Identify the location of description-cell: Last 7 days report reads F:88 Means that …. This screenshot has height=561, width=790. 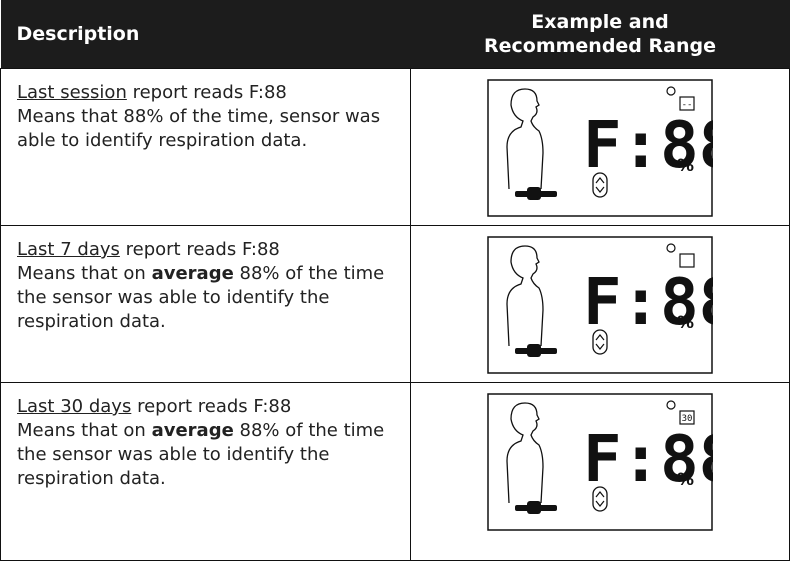
(205, 304).